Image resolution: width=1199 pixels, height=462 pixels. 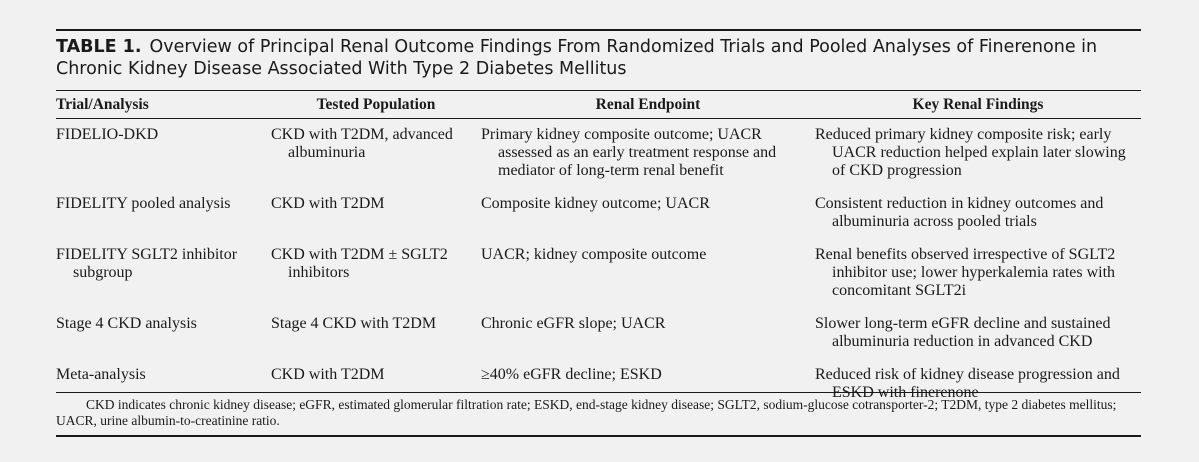 I want to click on cell-trial: FIDELITY pooled analysis, so click(x=143, y=203).